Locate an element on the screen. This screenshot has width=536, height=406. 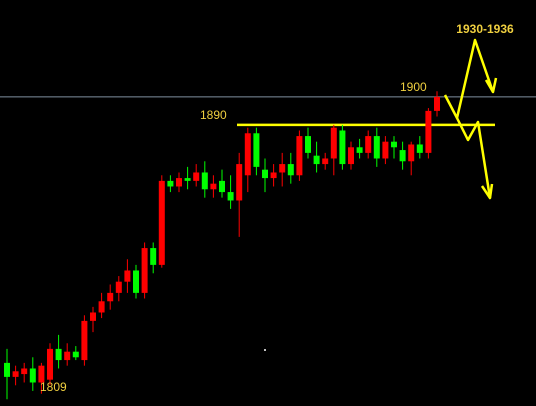
level-label: 1900 is located at coordinates (413, 87).